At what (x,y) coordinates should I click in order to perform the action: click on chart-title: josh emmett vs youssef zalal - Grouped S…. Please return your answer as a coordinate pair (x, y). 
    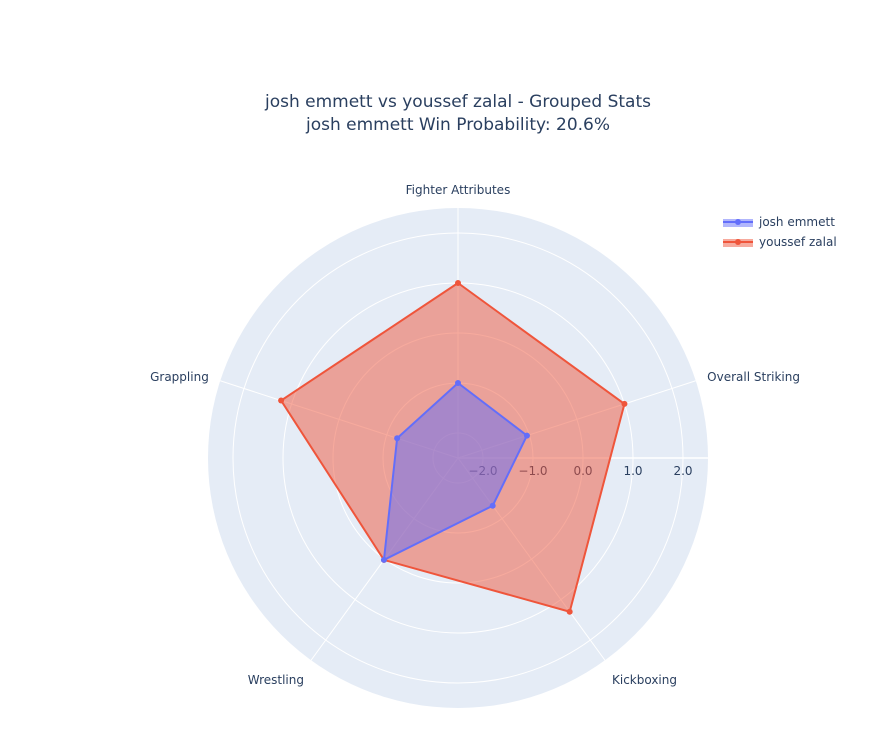
    Looking at the image, I should click on (457, 102).